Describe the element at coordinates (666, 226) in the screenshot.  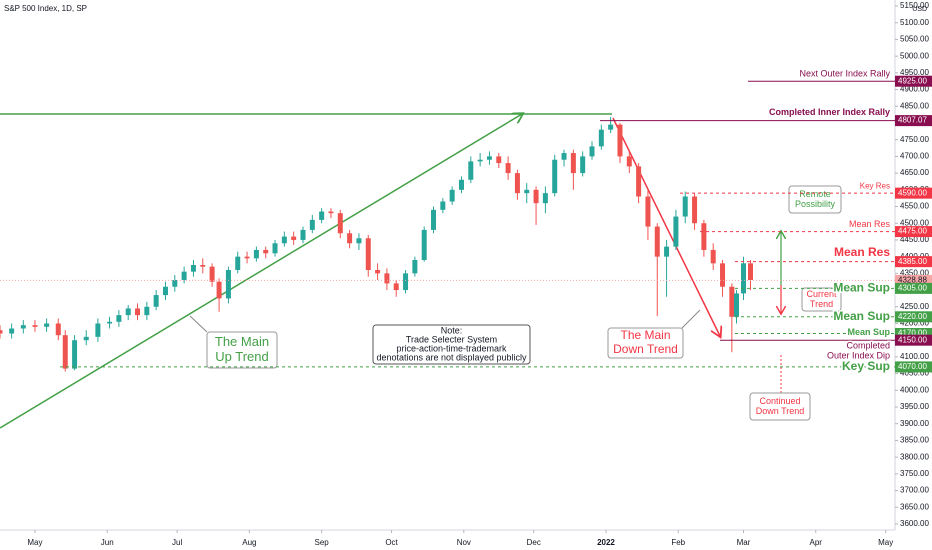
I see `down-trend-line` at that location.